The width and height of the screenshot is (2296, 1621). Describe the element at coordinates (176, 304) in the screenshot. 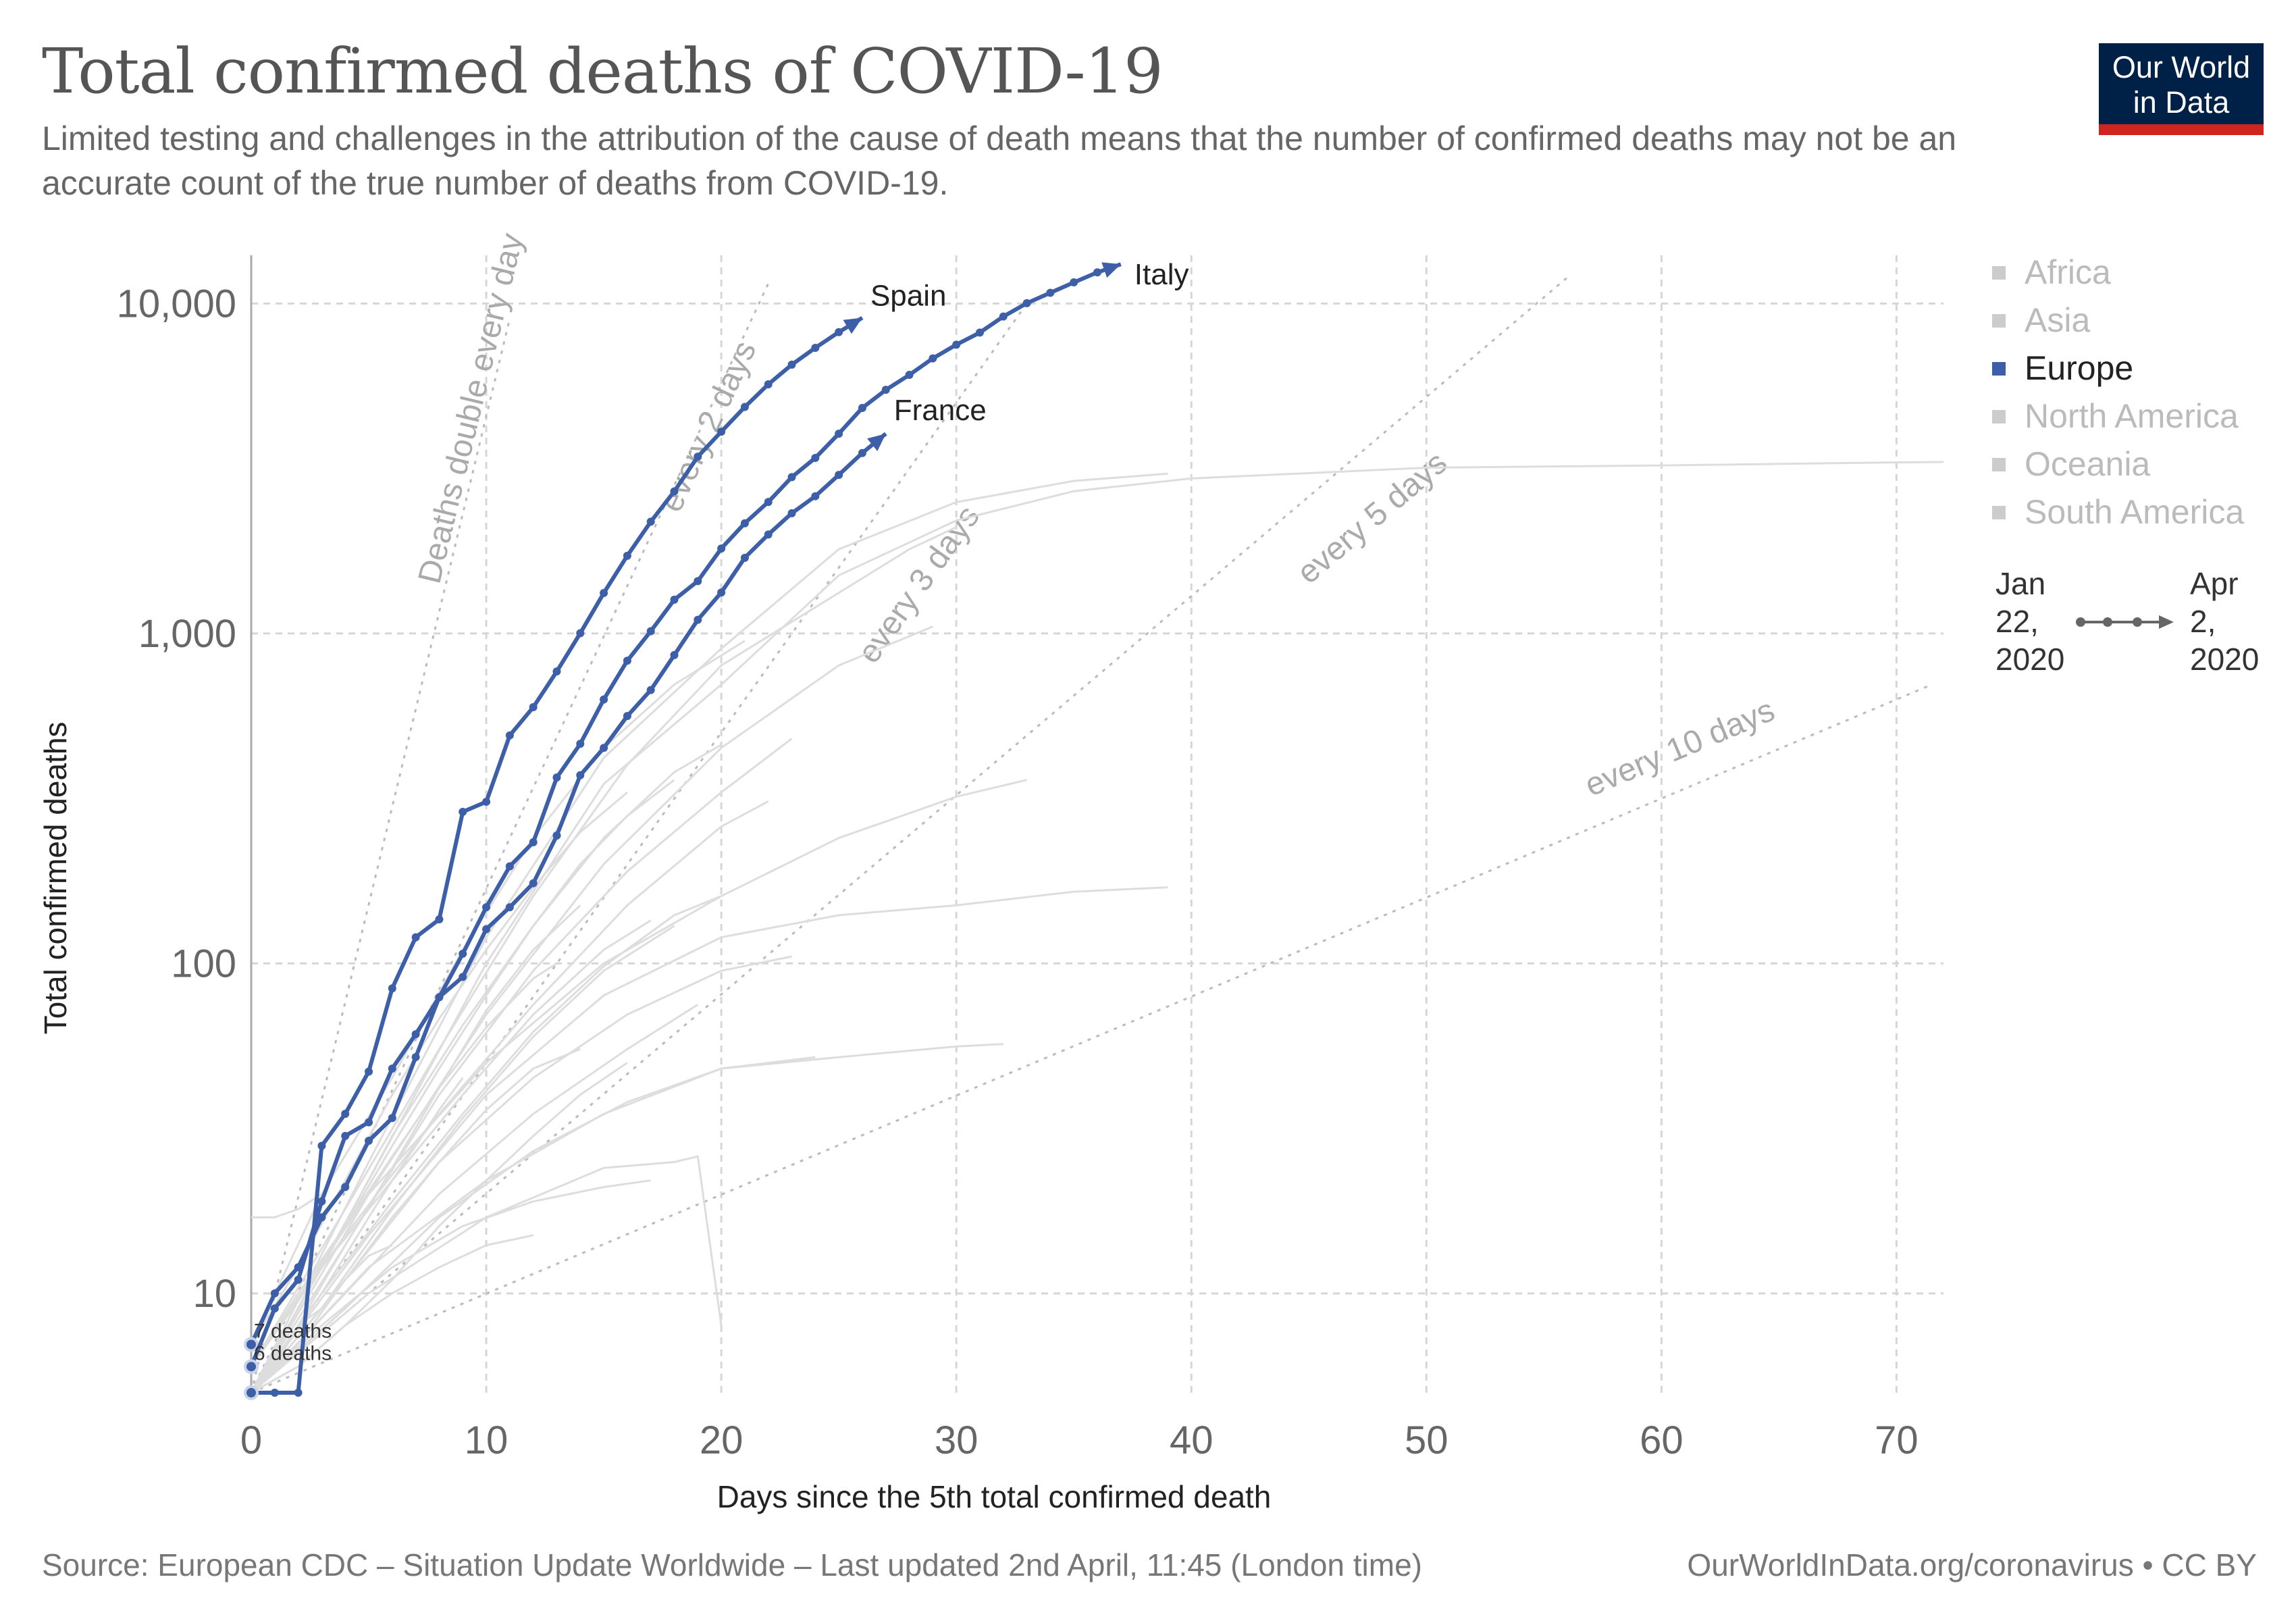

I see `y-tick-label: 10,000` at that location.